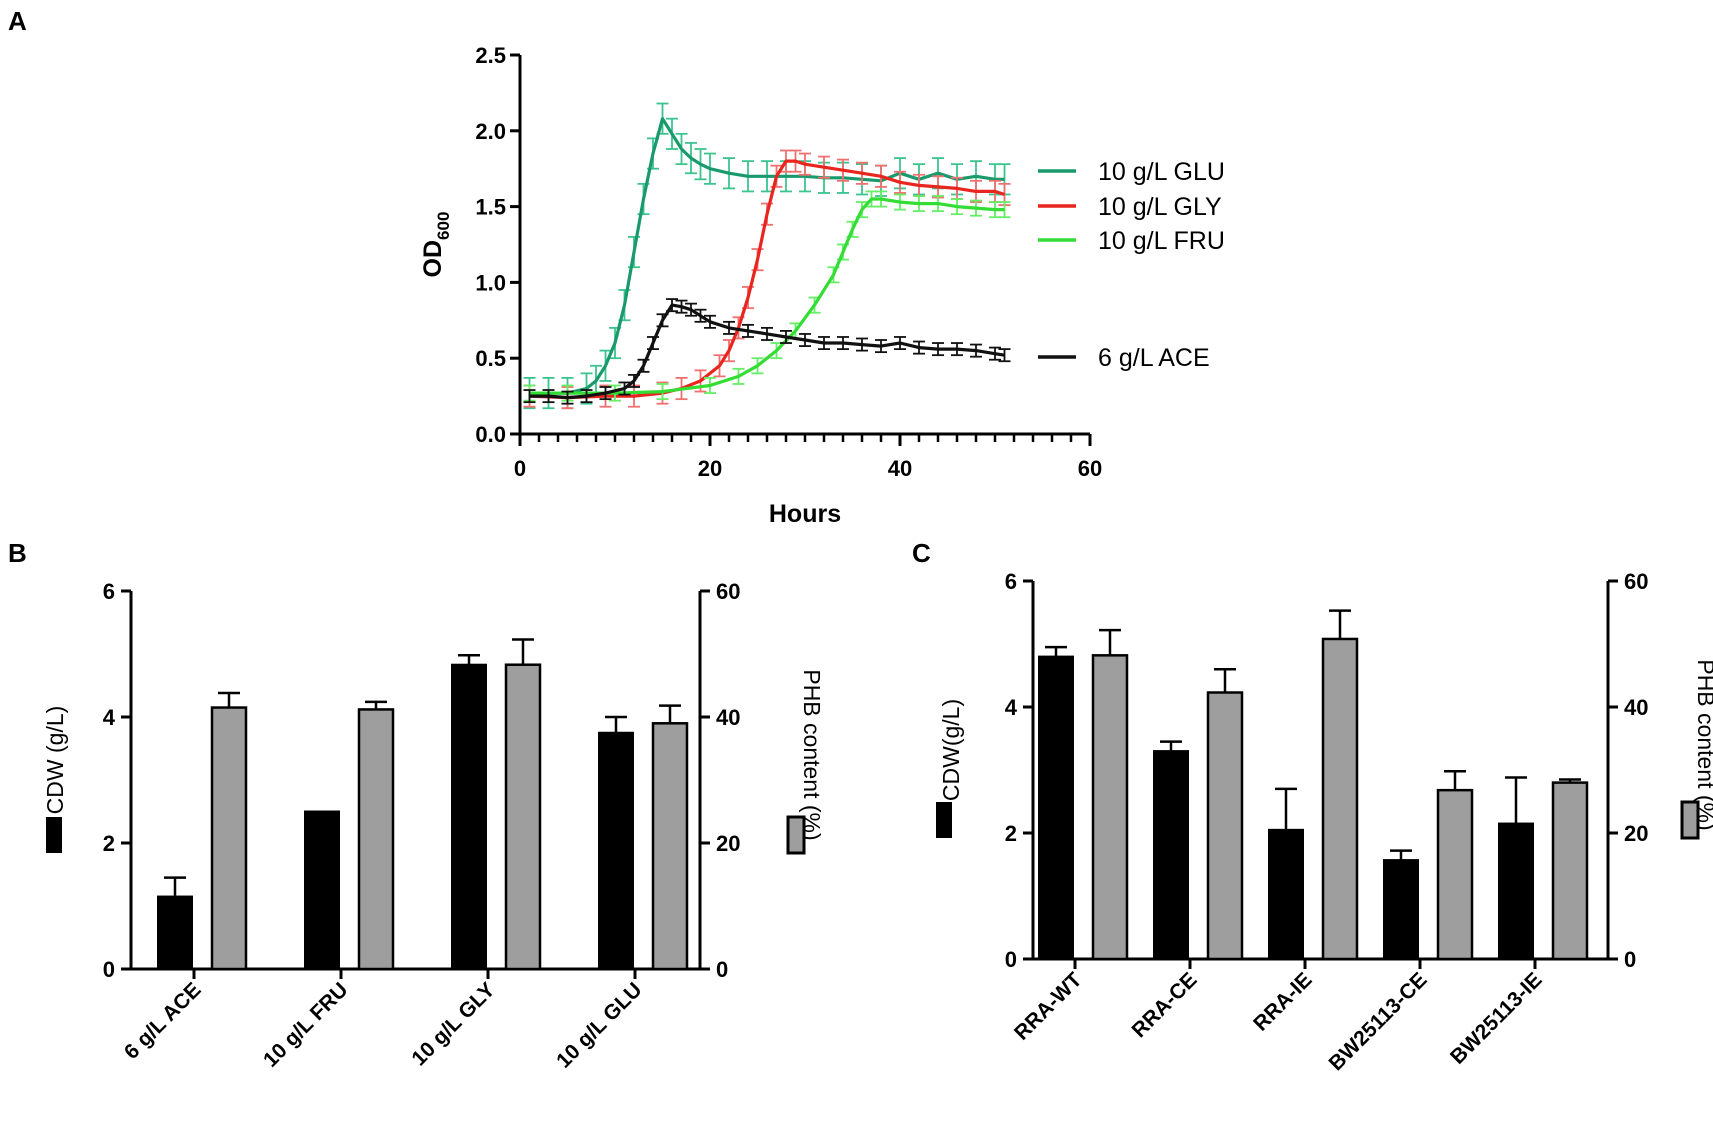  Describe the element at coordinates (805, 514) in the screenshot. I see `x-axis-title: Hours` at that location.